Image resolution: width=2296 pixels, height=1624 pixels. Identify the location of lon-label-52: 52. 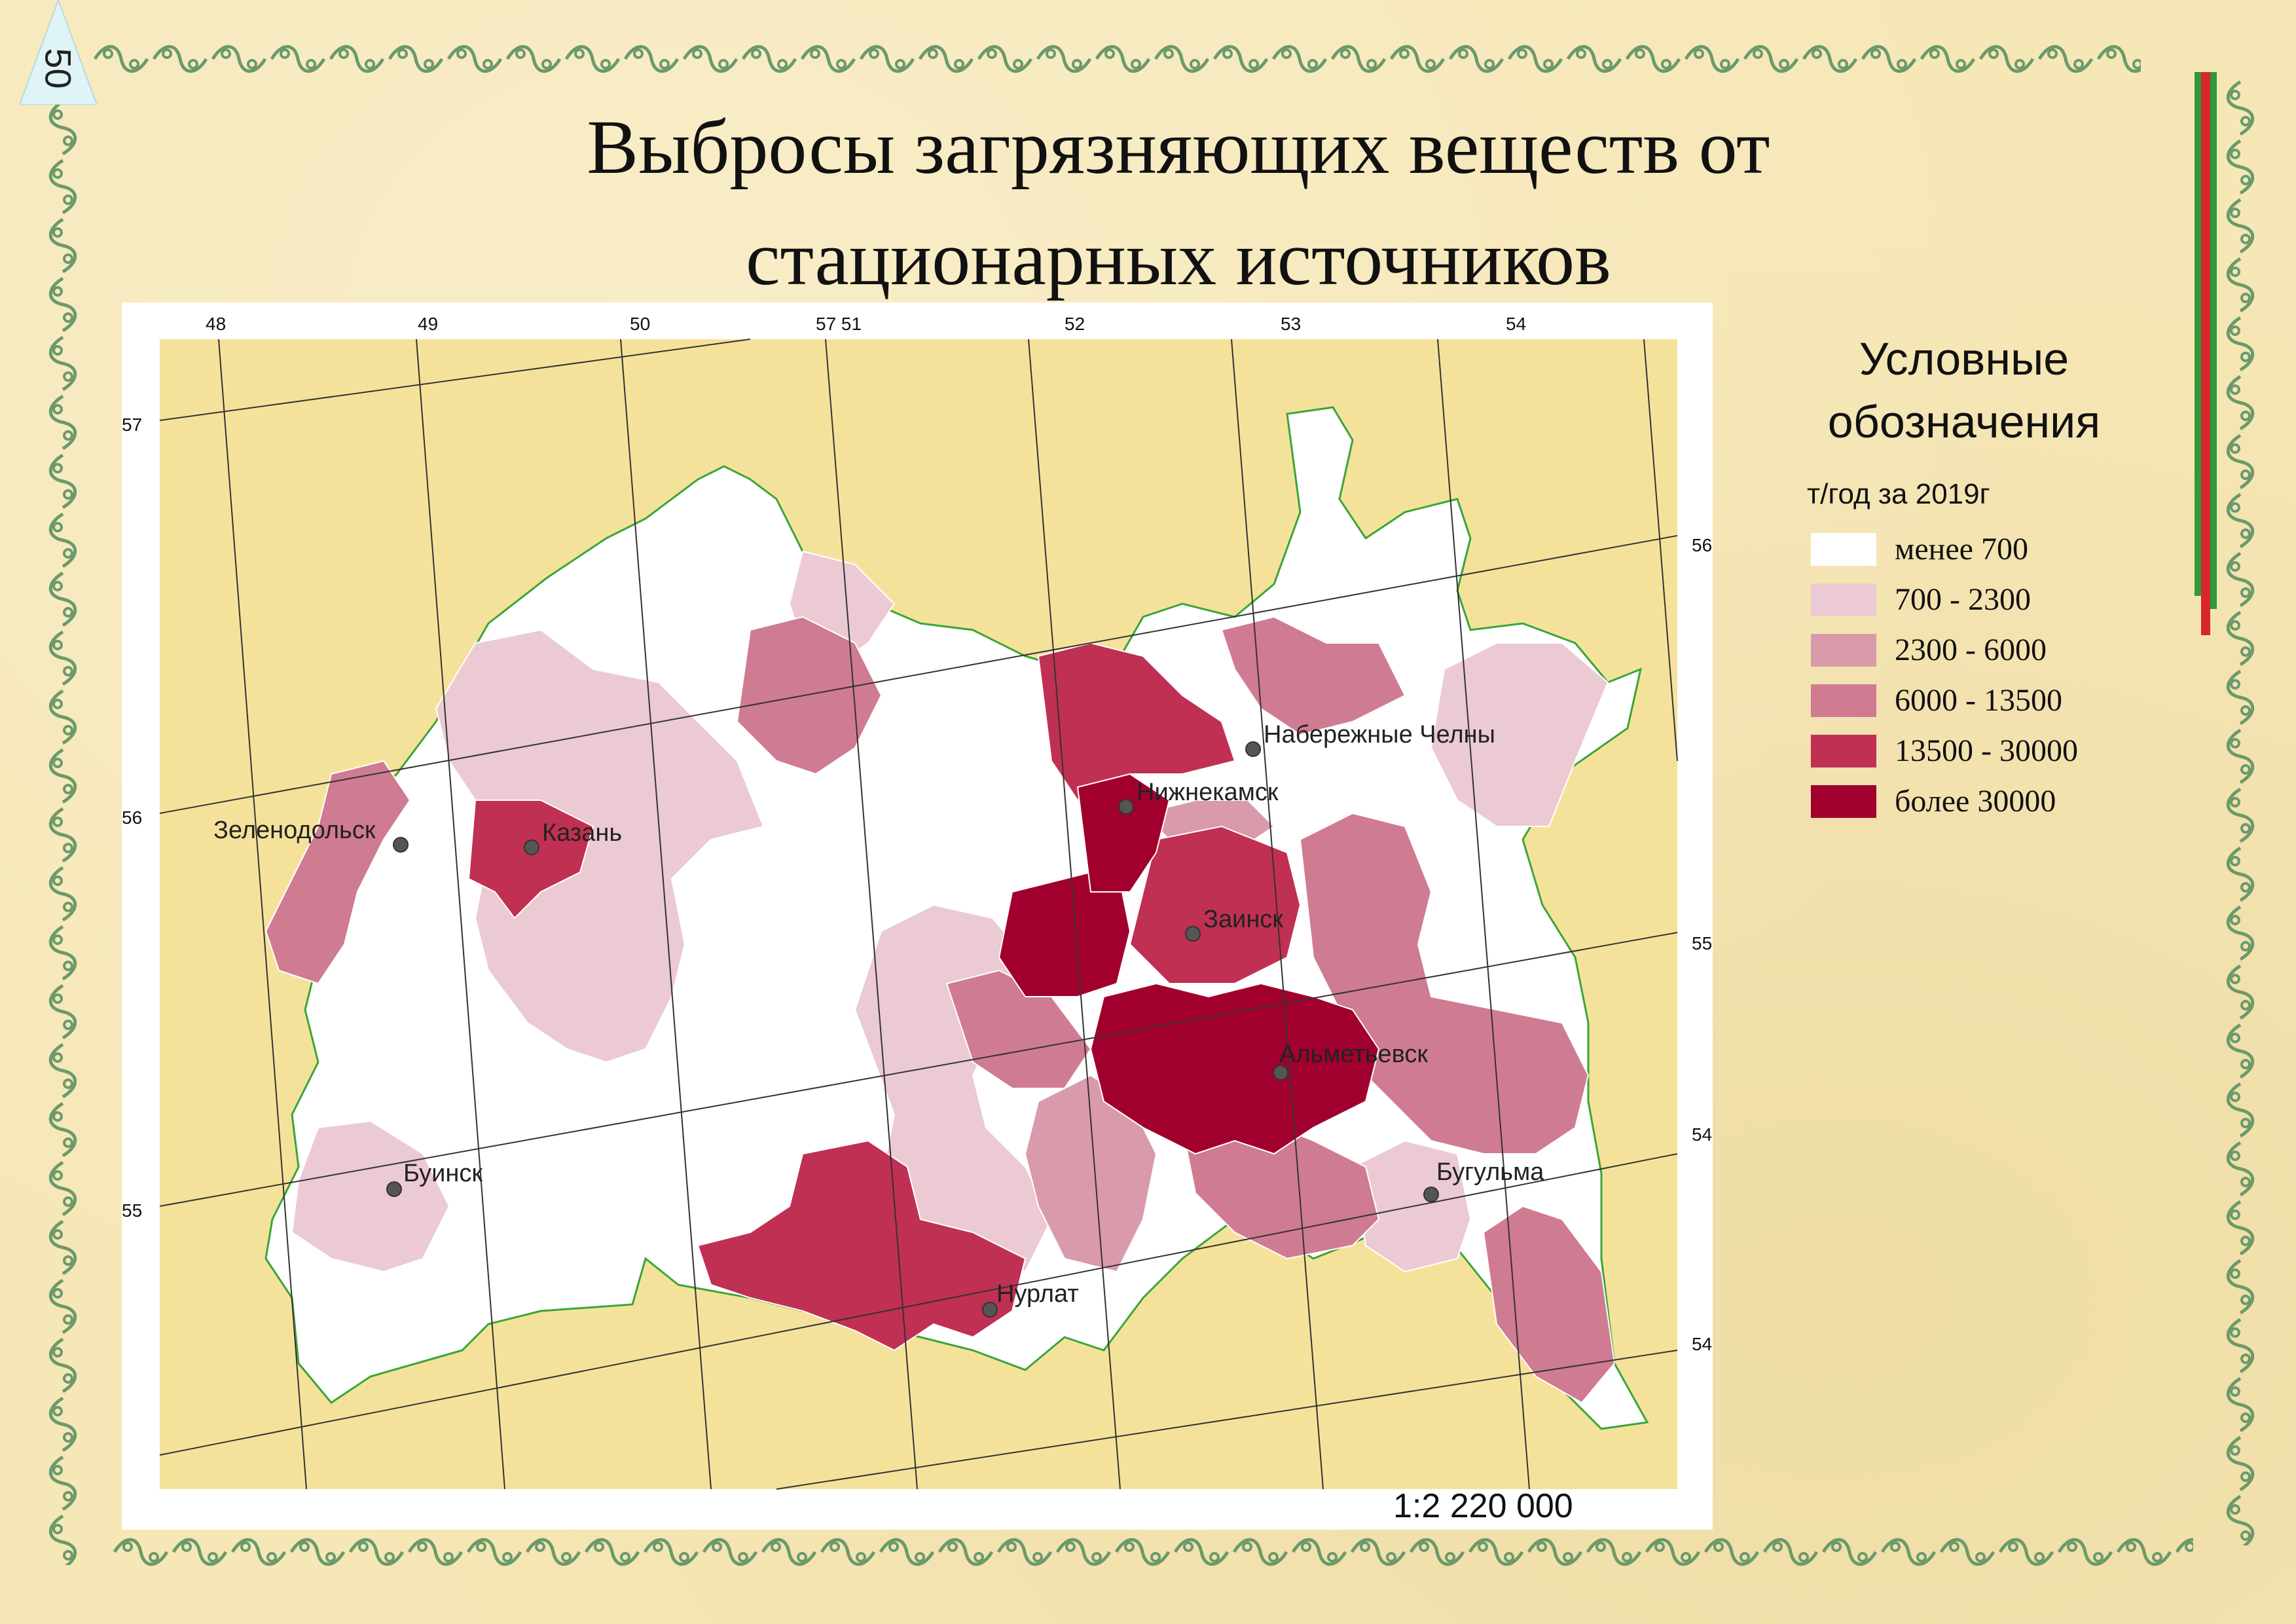
(1075, 324).